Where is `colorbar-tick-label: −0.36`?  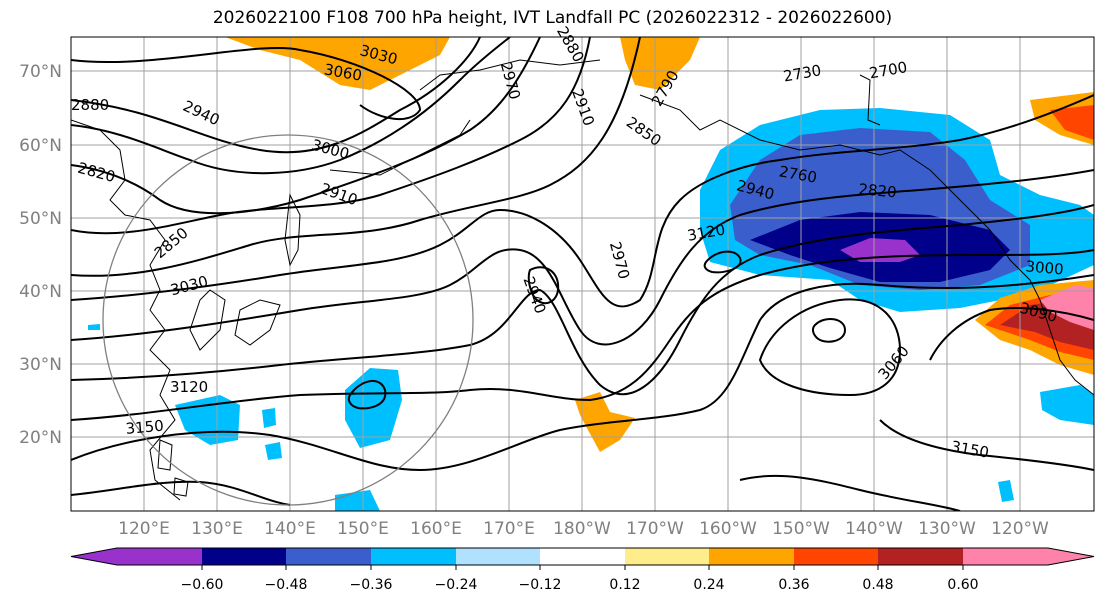
colorbar-tick-label: −0.36 is located at coordinates (371, 585).